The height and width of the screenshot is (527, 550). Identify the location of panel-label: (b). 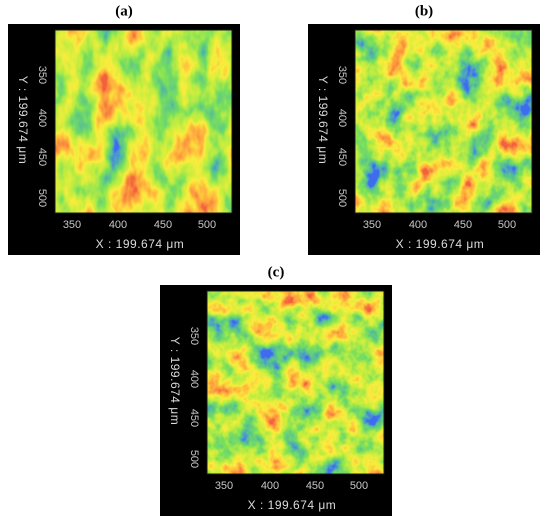
(424, 11).